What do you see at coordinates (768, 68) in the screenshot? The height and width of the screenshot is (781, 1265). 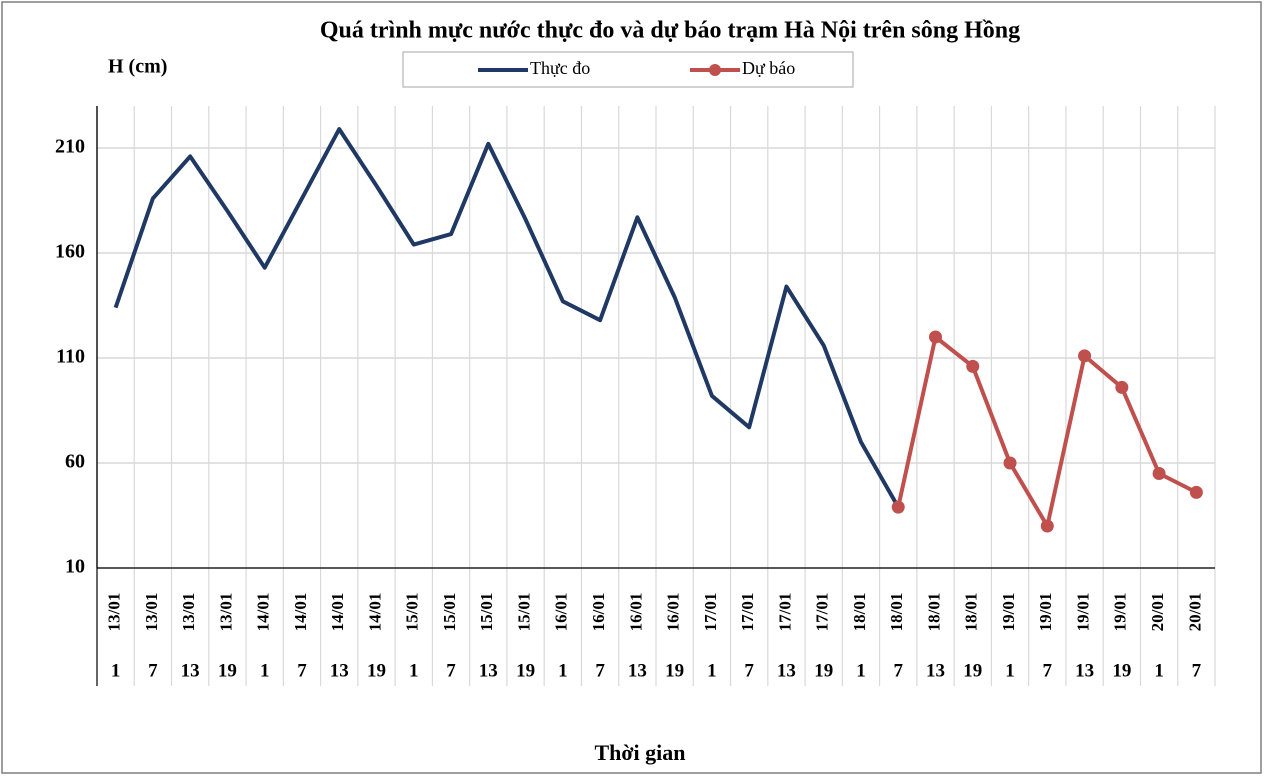 I see `legend-label: Dự báo` at bounding box center [768, 68].